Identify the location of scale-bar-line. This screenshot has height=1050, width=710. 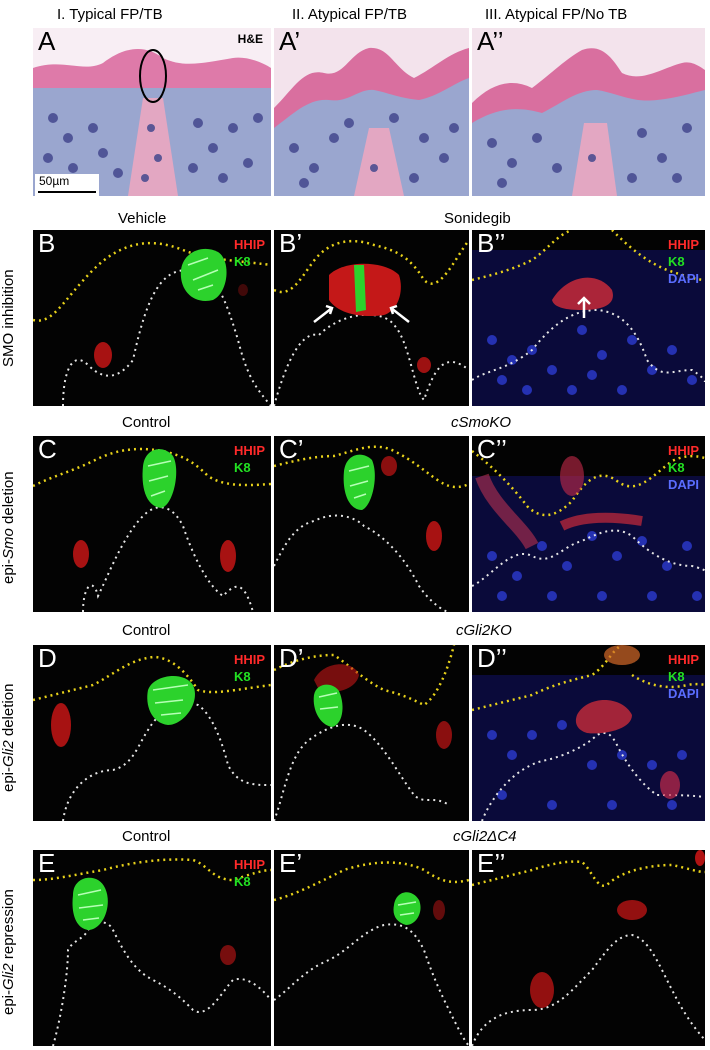
(67, 192).